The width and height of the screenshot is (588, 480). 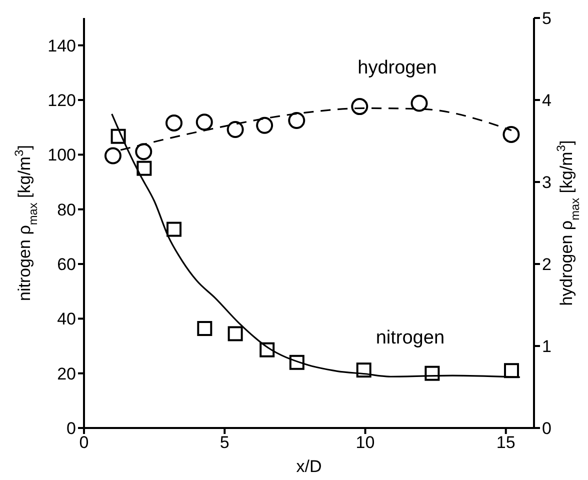 What do you see at coordinates (506, 442) in the screenshot?
I see `x-tick-label: 15` at bounding box center [506, 442].